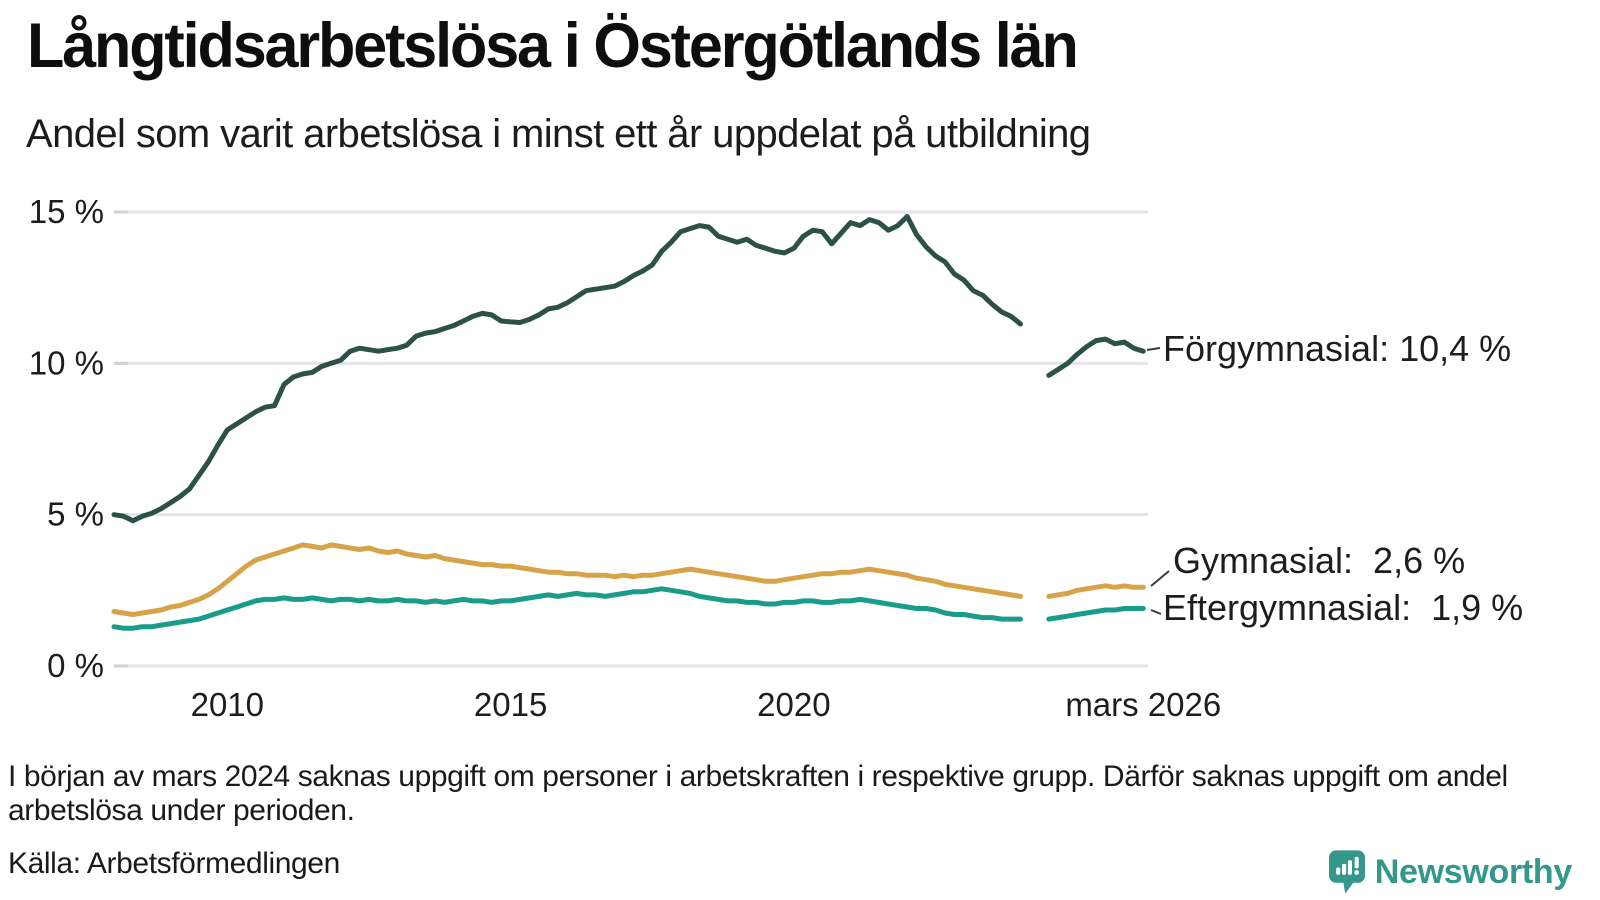 Image resolution: width=1600 pixels, height=900 pixels. Describe the element at coordinates (66, 362) in the screenshot. I see `y-axis-tick-label: 10 %` at that location.